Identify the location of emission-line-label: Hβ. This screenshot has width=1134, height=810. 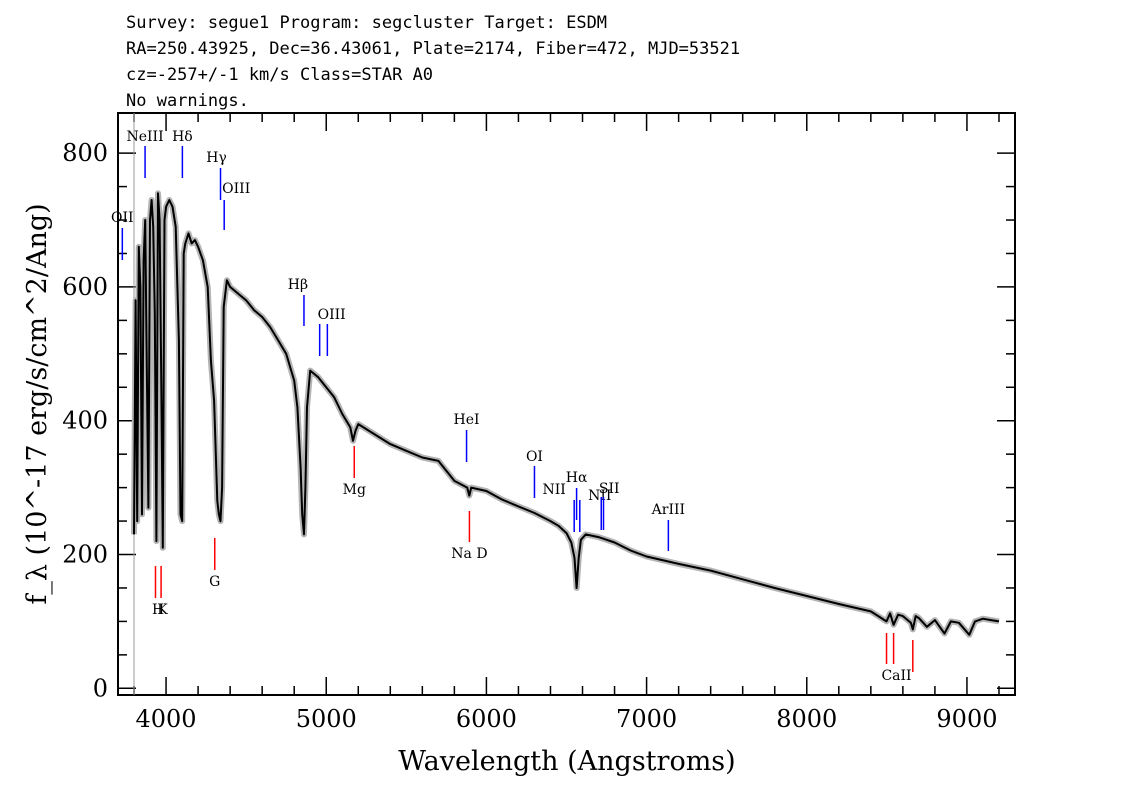
(298, 285).